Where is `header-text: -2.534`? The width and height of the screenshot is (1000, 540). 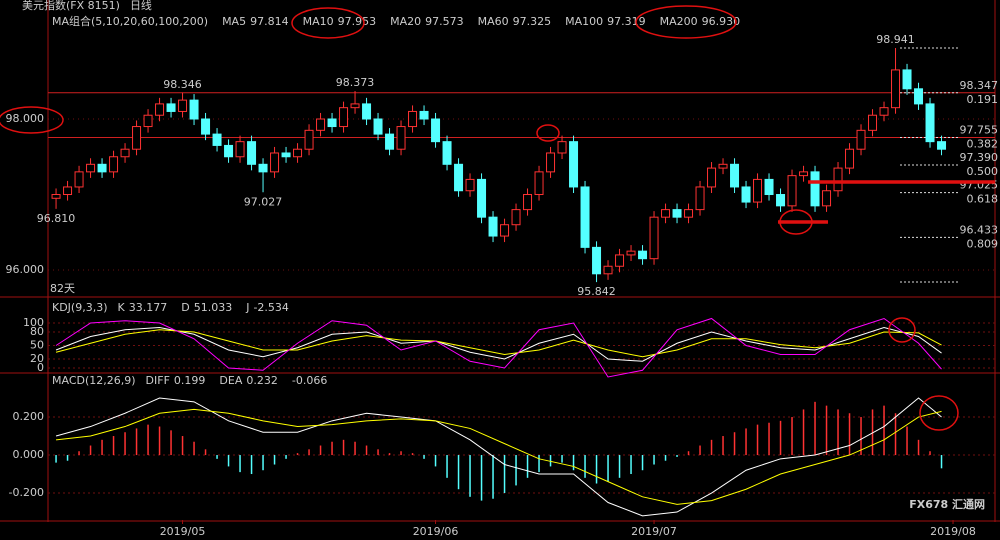
header-text: -2.534 is located at coordinates (270, 307).